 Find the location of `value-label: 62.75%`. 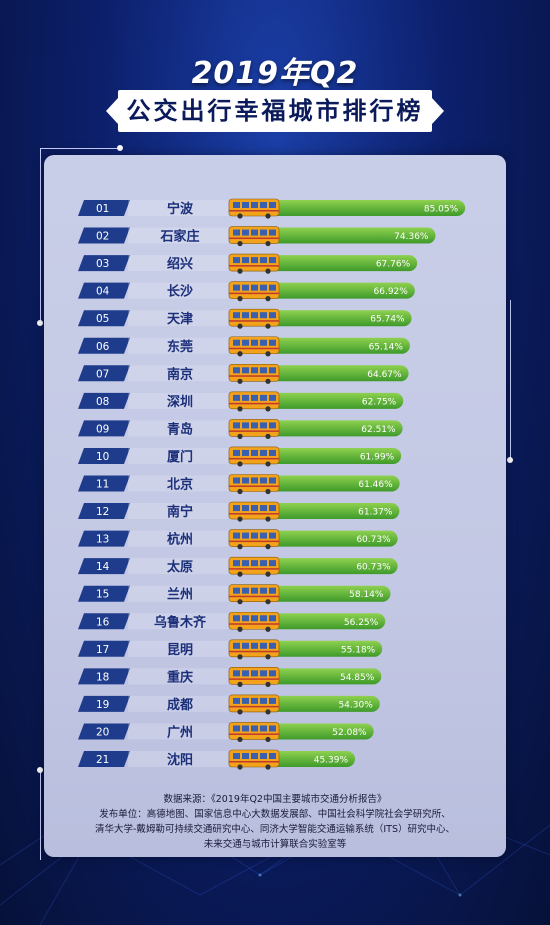

value-label: 62.75% is located at coordinates (379, 402).